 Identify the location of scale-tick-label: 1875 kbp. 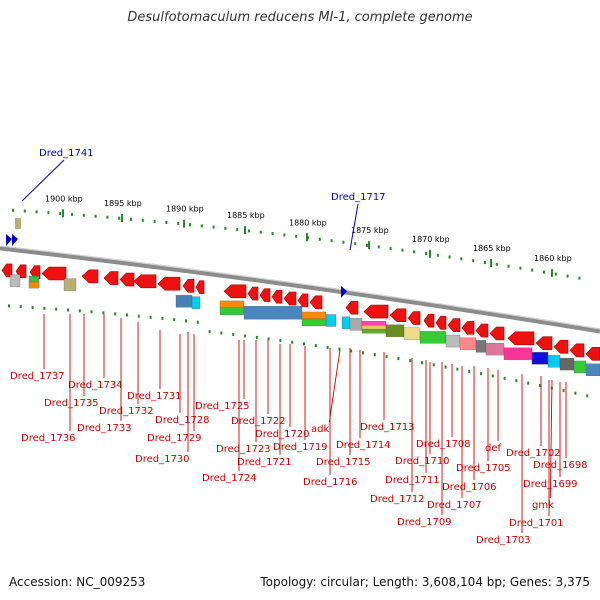
(370, 230).